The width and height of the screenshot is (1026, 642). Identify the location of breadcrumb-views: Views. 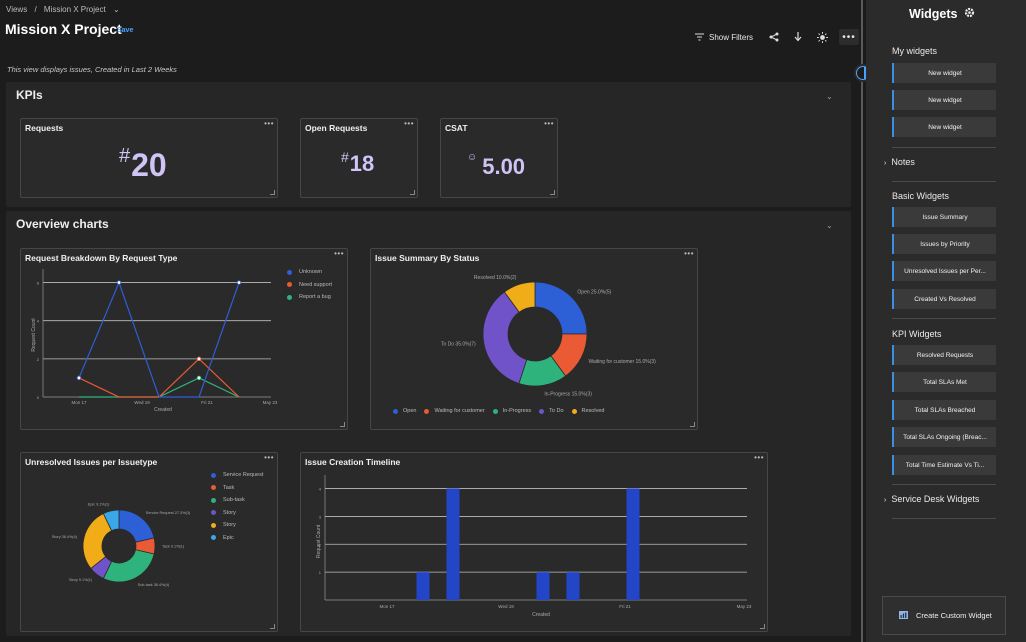
(17, 9).